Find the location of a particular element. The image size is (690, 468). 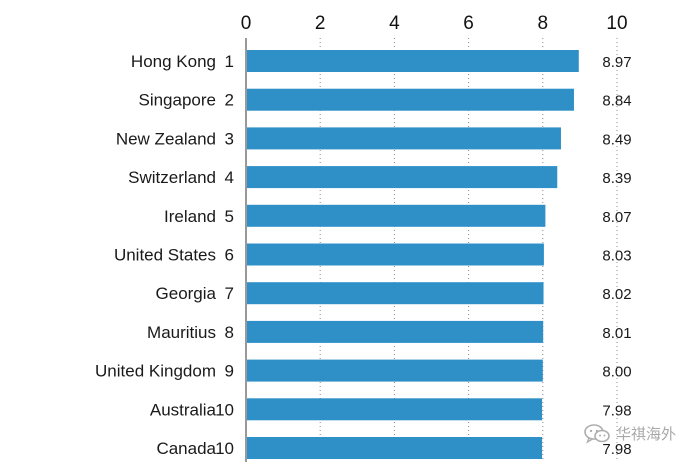

x-axis-ticks: 0 2 4 6 8 10 is located at coordinates (434, 23).